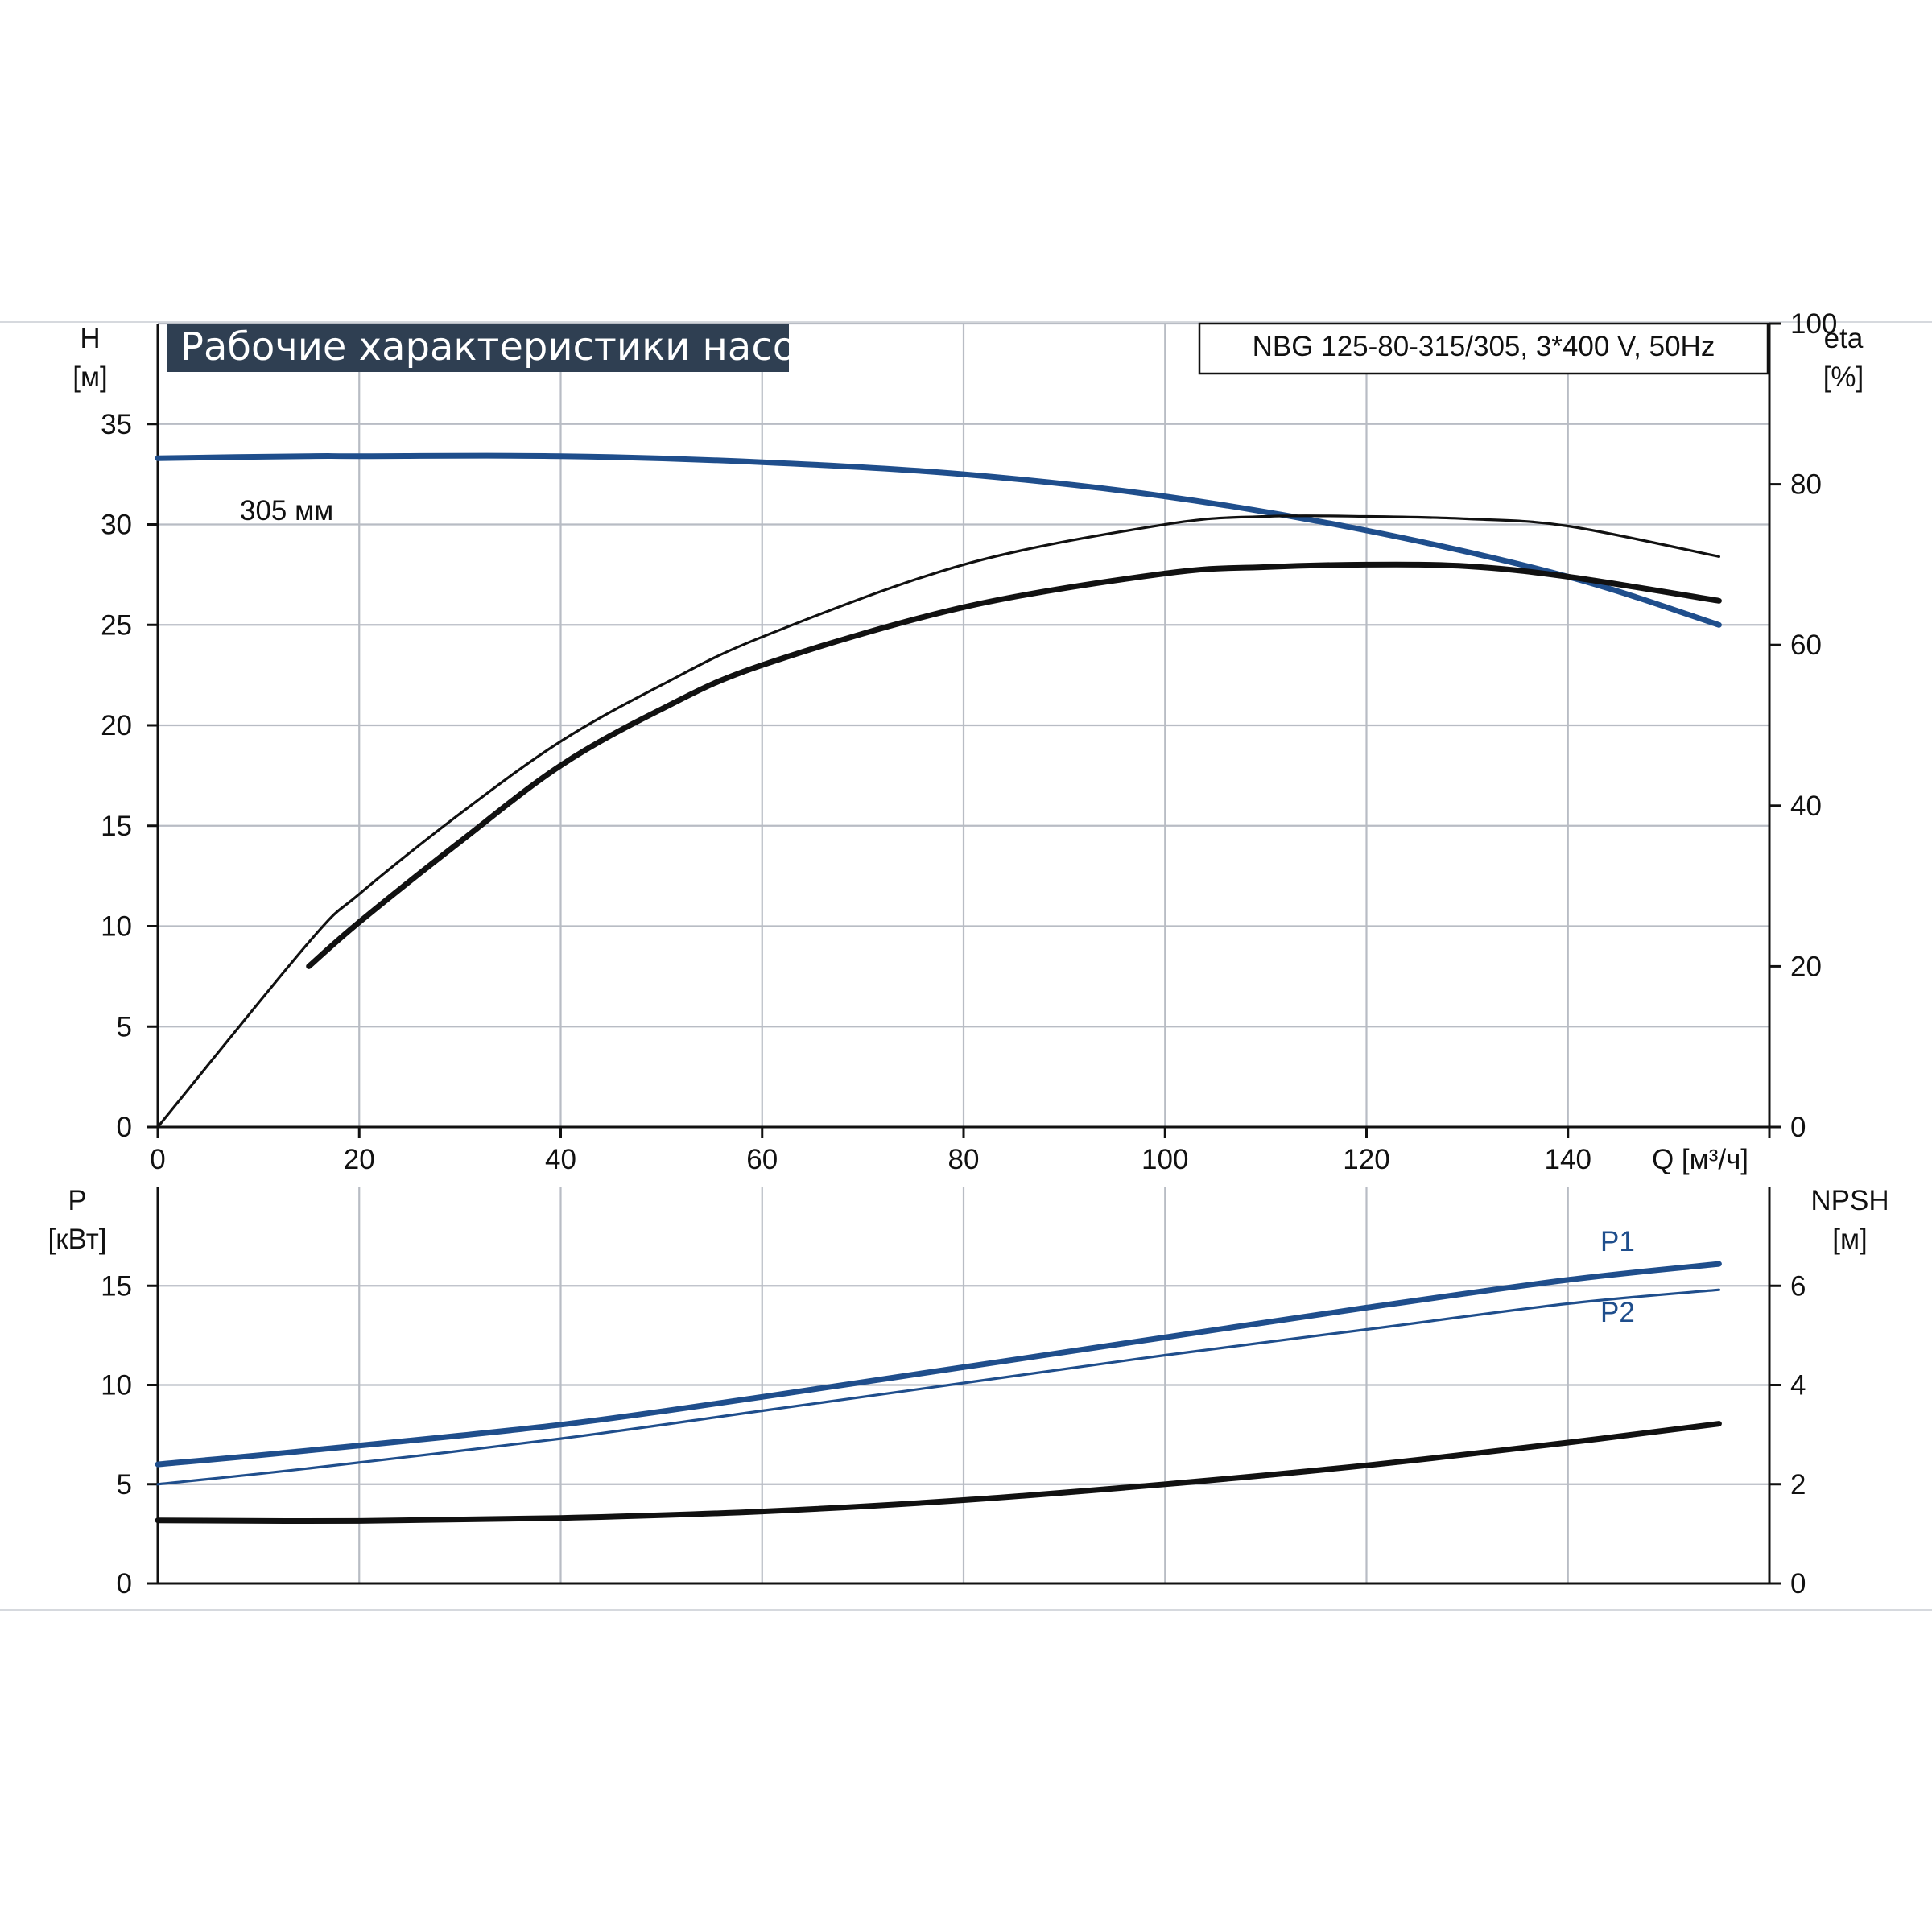 Image resolution: width=1932 pixels, height=1932 pixels. What do you see at coordinates (359, 1159) in the screenshot?
I see `x-tick-label: 20` at bounding box center [359, 1159].